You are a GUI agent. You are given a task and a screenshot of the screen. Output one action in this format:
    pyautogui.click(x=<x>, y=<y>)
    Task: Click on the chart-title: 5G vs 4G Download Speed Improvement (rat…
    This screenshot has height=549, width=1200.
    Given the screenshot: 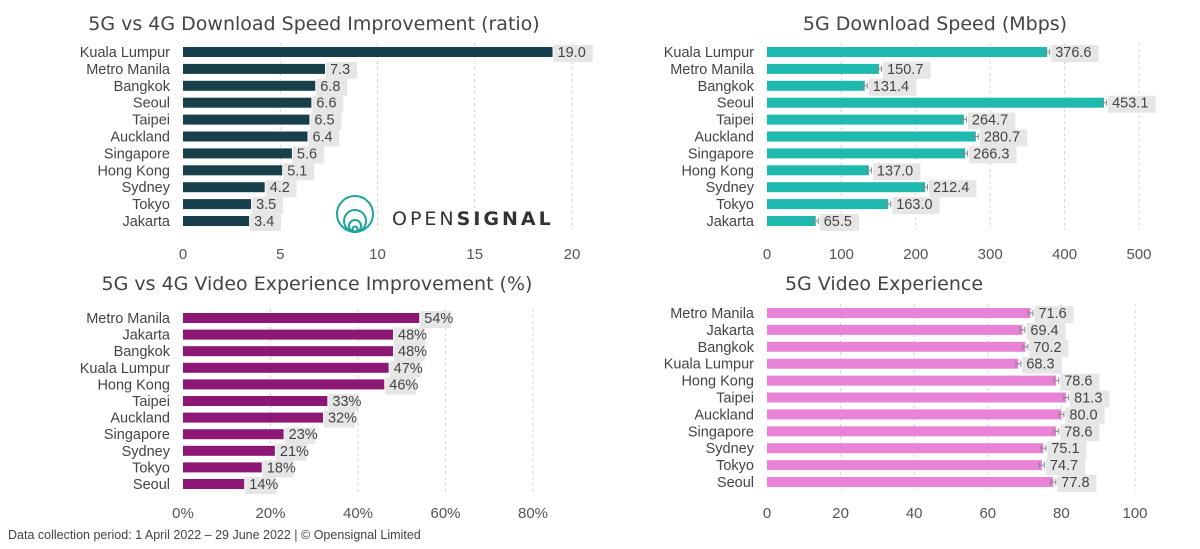 What is the action you would take?
    pyautogui.click(x=313, y=24)
    